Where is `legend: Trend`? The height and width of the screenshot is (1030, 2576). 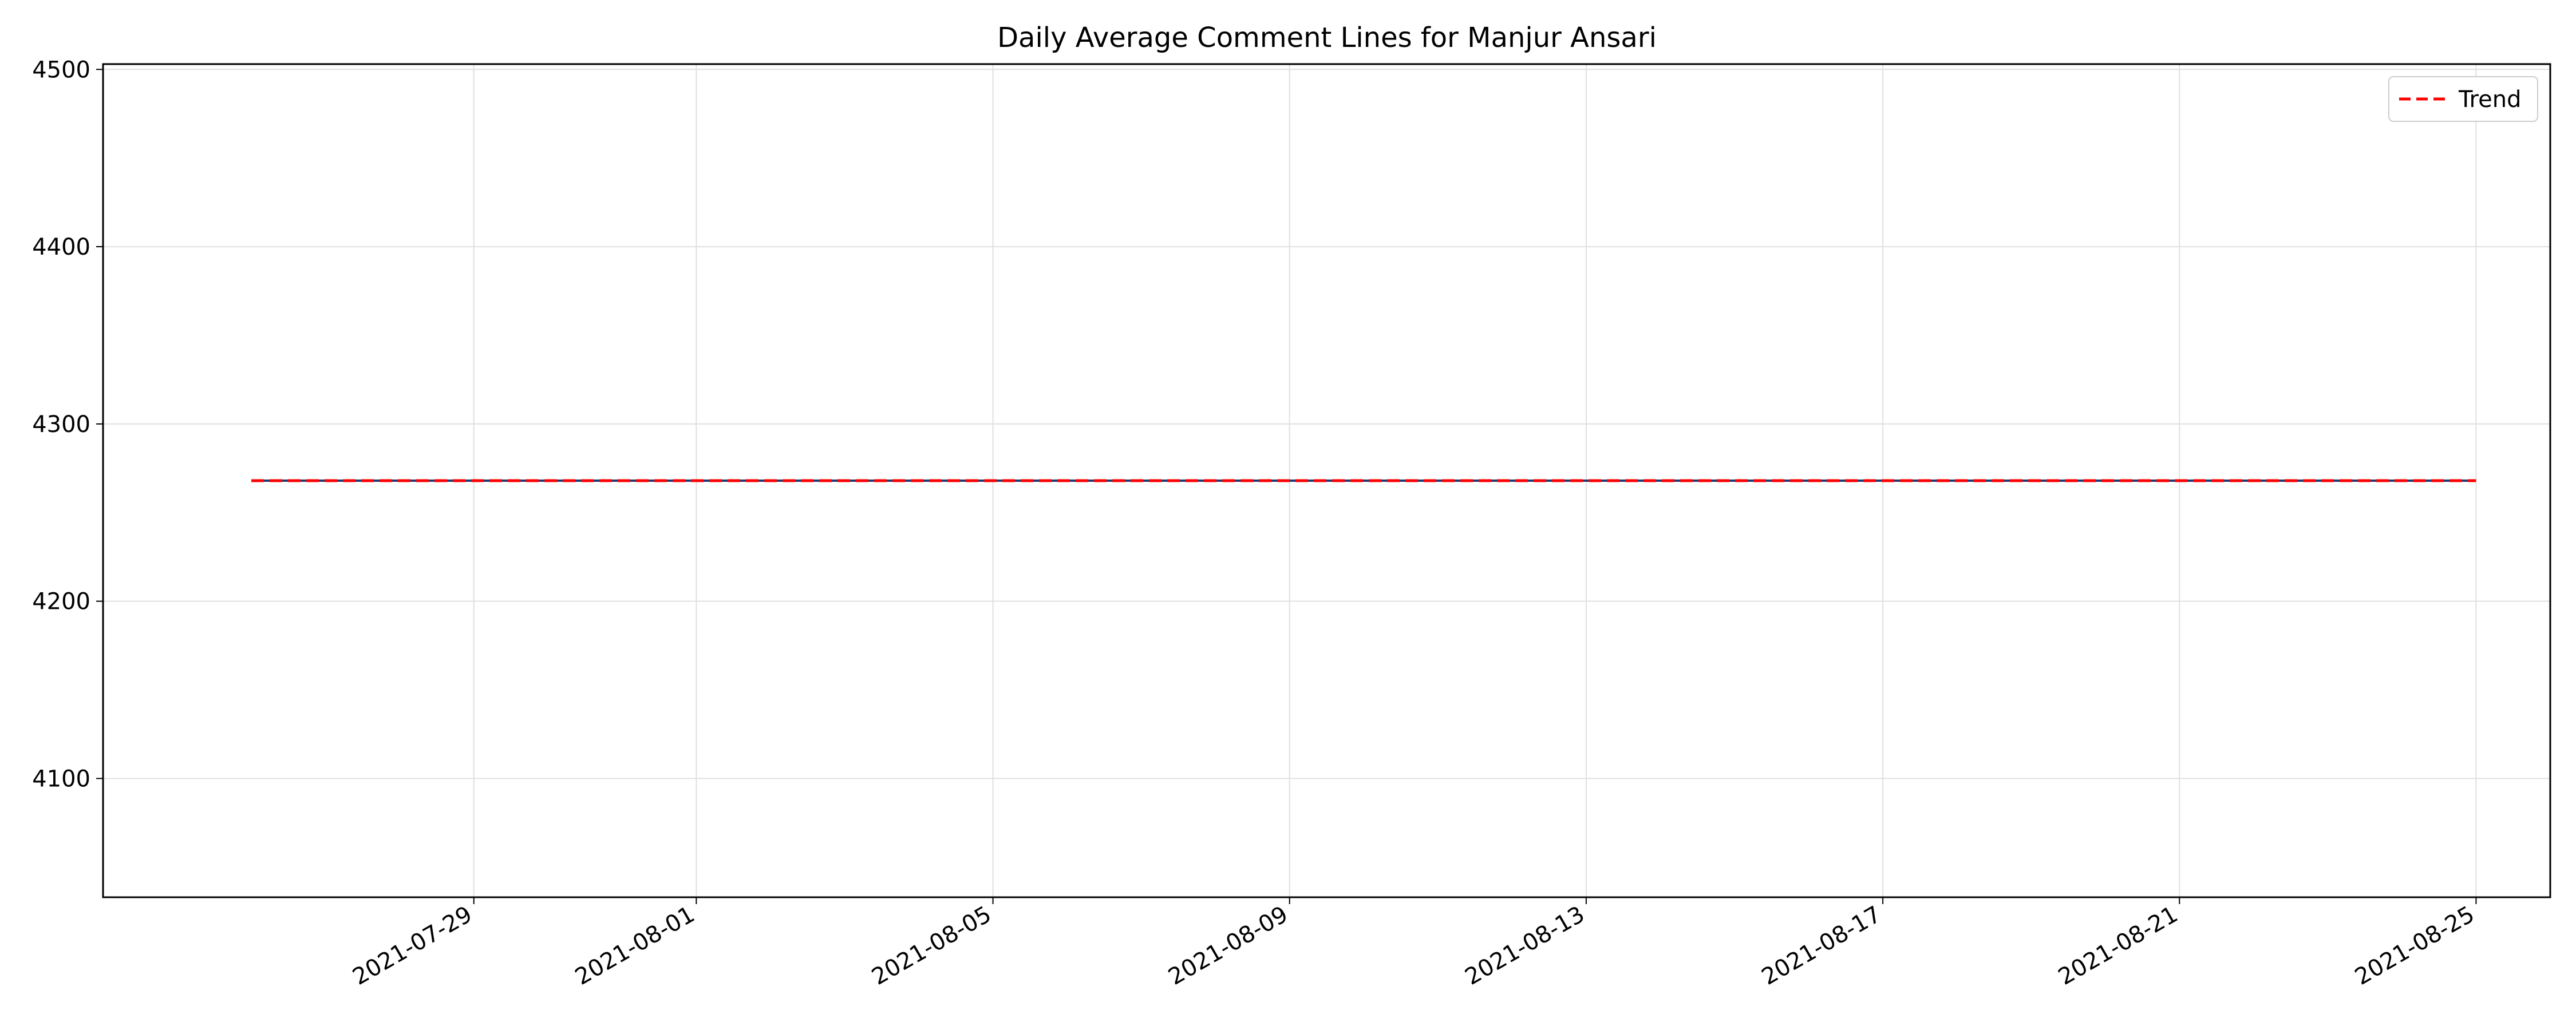 legend: Trend is located at coordinates (2463, 99).